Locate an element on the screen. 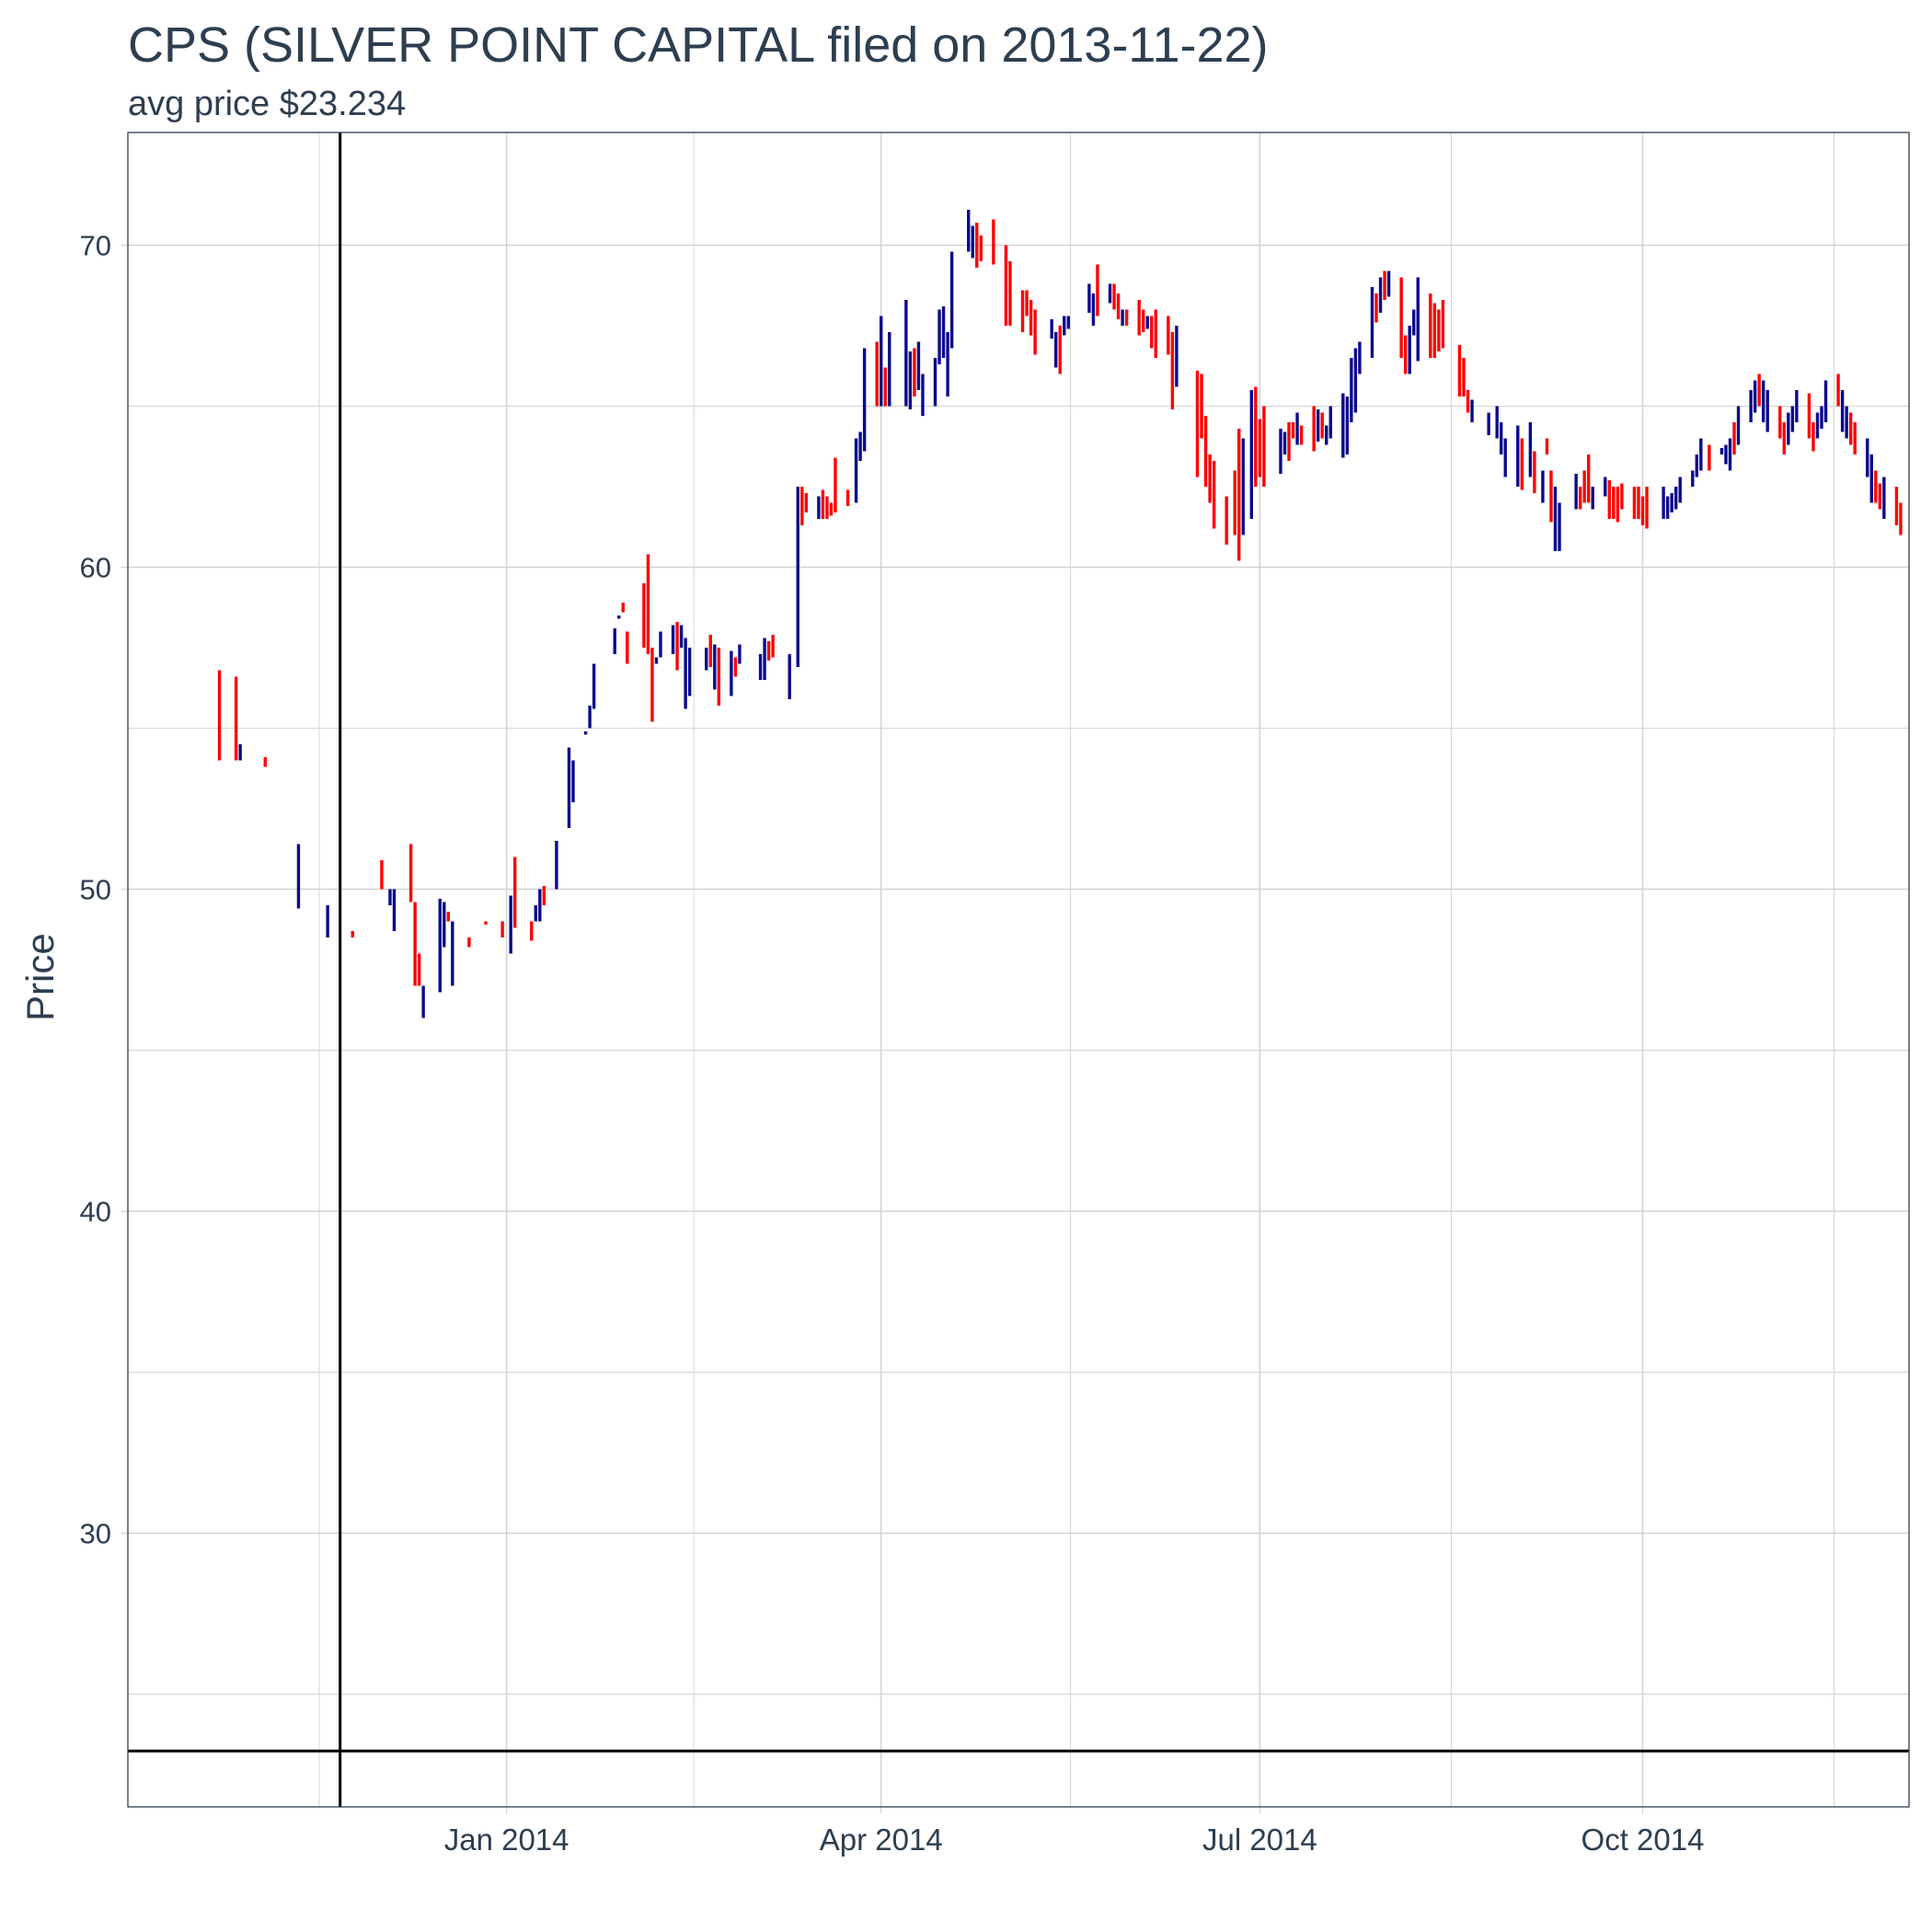 This screenshot has height=1932, width=1932. y-tick-label: 30 is located at coordinates (95, 1534).